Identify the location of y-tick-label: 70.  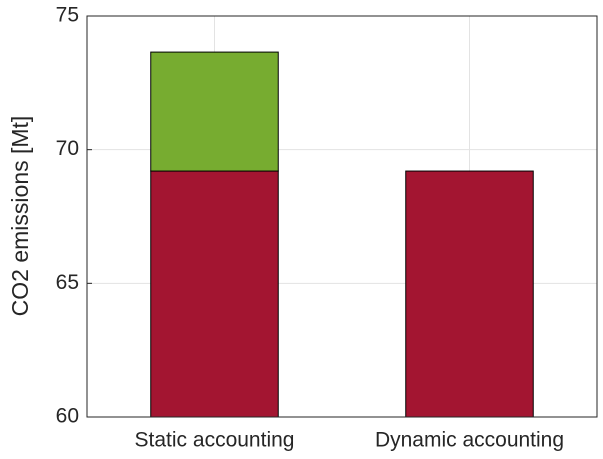
(67, 148).